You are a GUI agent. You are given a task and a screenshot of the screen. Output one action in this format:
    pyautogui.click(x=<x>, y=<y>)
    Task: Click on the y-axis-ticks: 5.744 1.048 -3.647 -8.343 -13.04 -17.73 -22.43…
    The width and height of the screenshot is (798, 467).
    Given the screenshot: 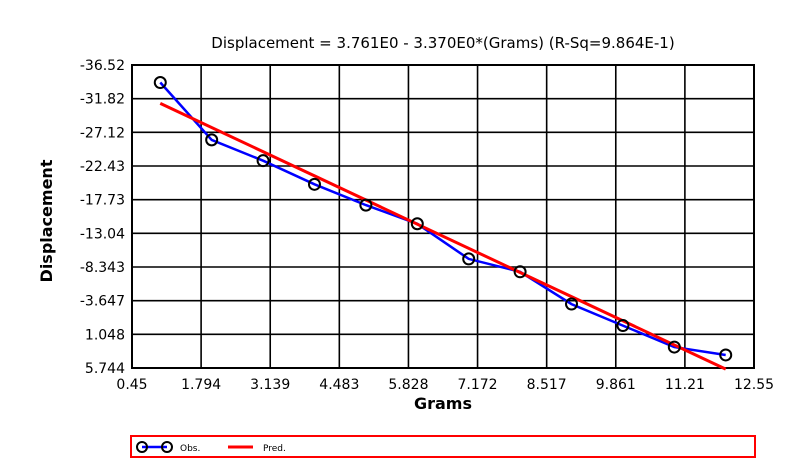 What is the action you would take?
    pyautogui.click(x=102, y=217)
    